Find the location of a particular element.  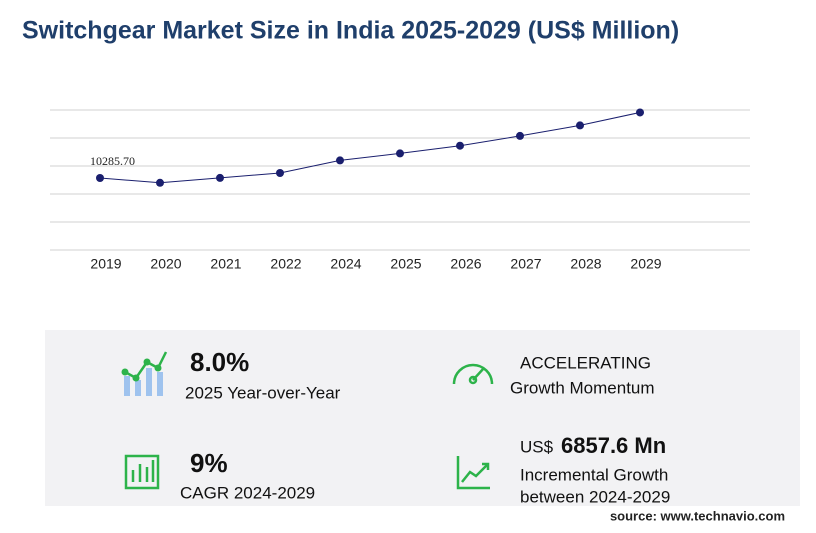

data-label: 10285.70 is located at coordinates (112, 161).